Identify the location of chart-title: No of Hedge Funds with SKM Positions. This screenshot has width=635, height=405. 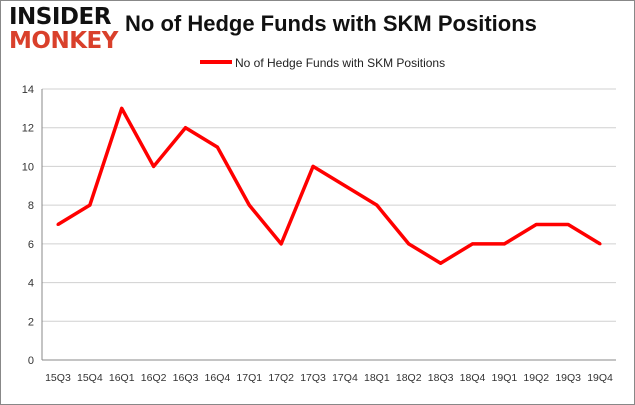
(331, 23).